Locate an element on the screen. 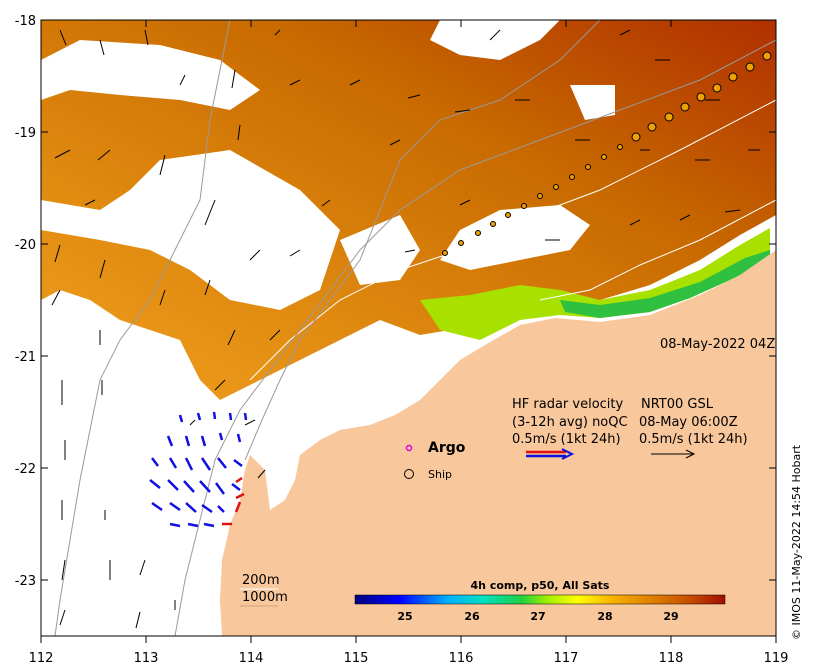 The height and width of the screenshot is (672, 819). y-tick-label: -22 is located at coordinates (25, 469).